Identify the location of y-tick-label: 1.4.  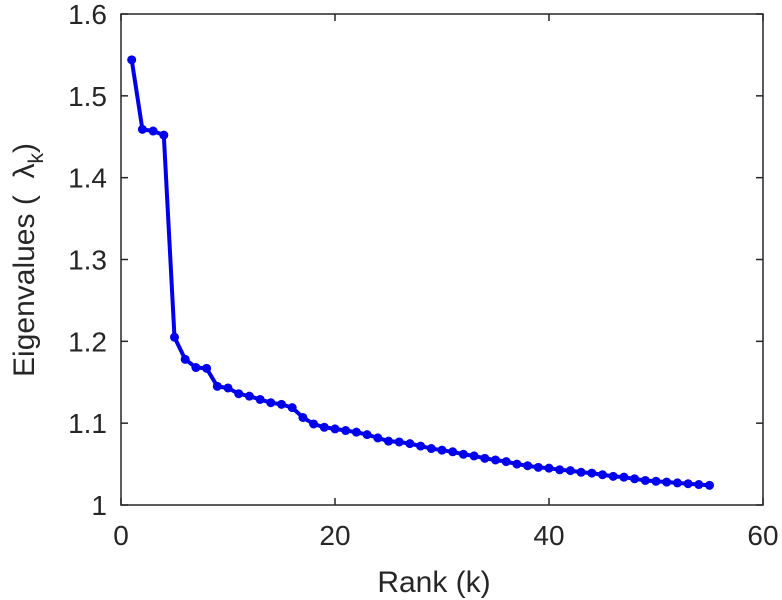
(87, 178).